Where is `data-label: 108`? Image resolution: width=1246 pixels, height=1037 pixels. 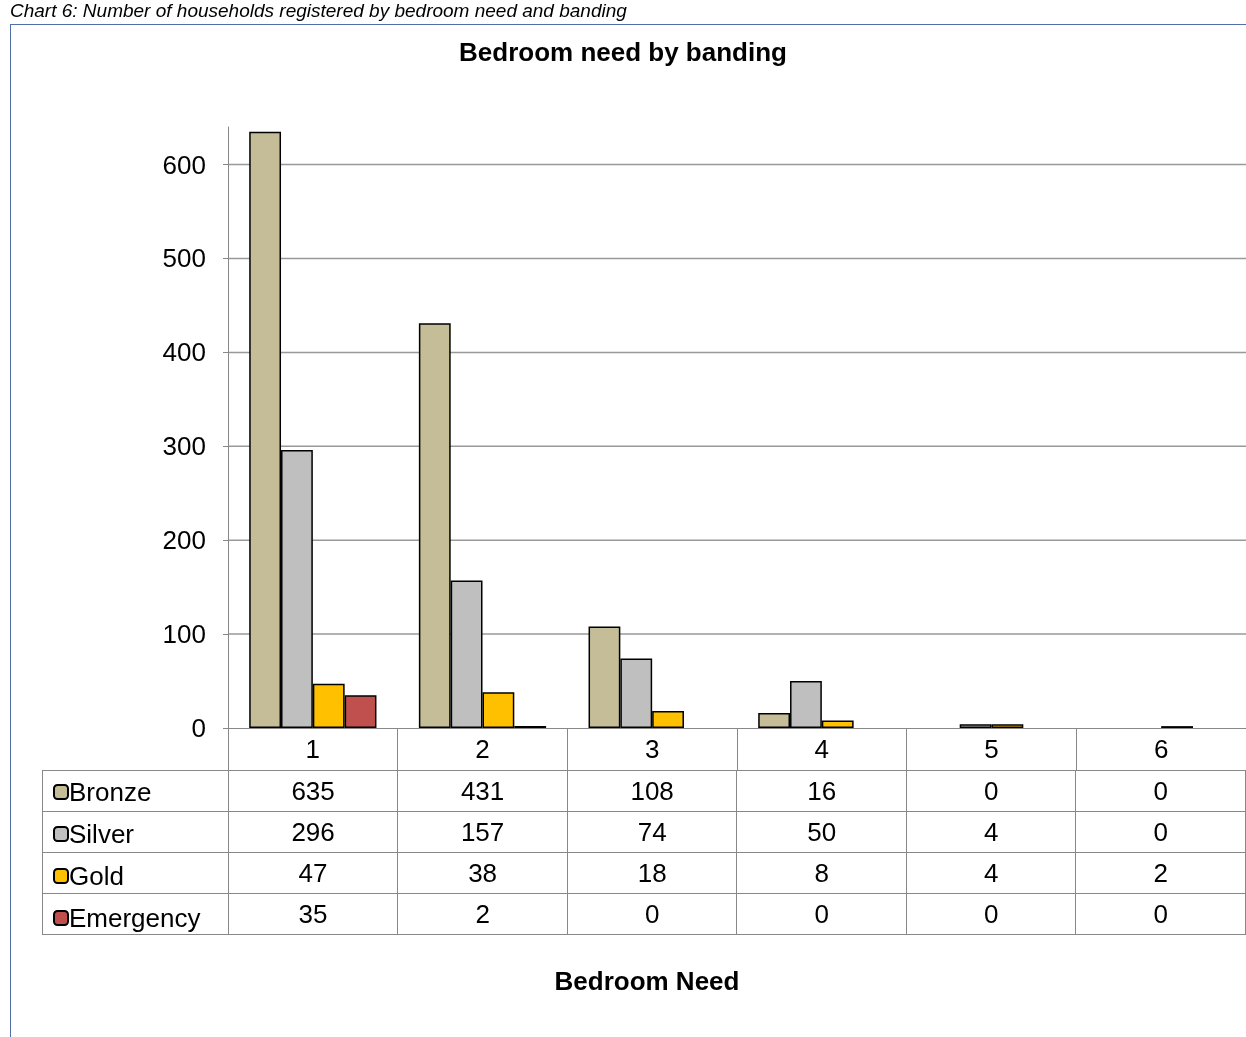 data-label: 108 is located at coordinates (652, 791).